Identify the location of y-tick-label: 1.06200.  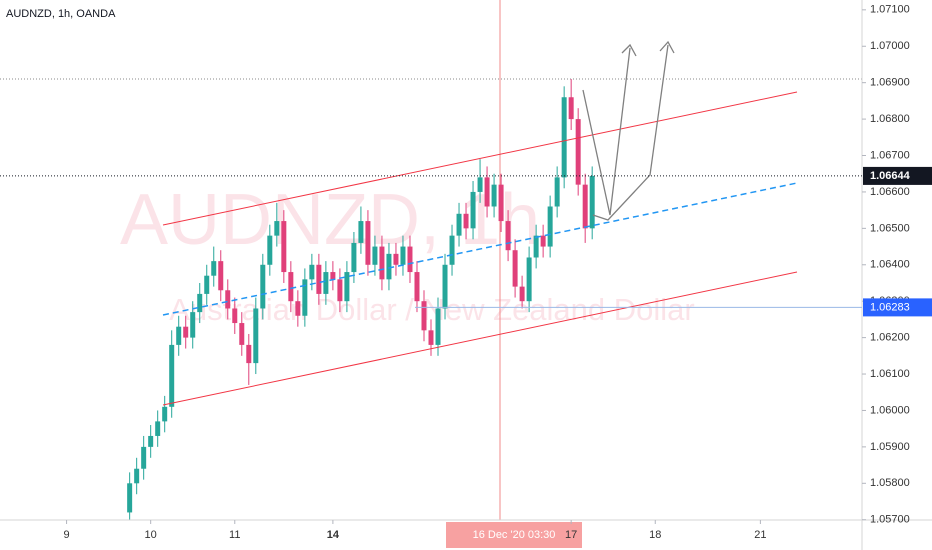
(890, 338).